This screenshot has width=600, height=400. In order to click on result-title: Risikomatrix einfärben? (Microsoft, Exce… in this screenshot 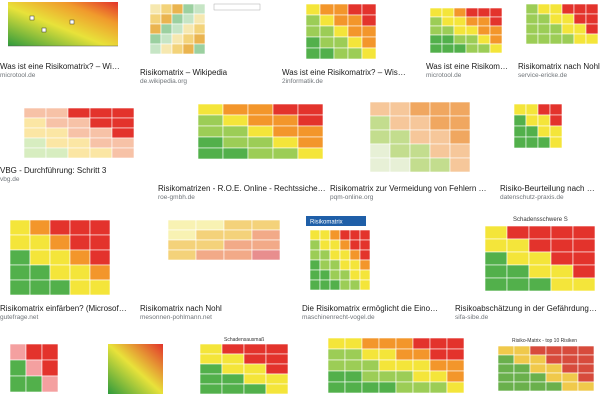, I will do `click(64, 308)`.